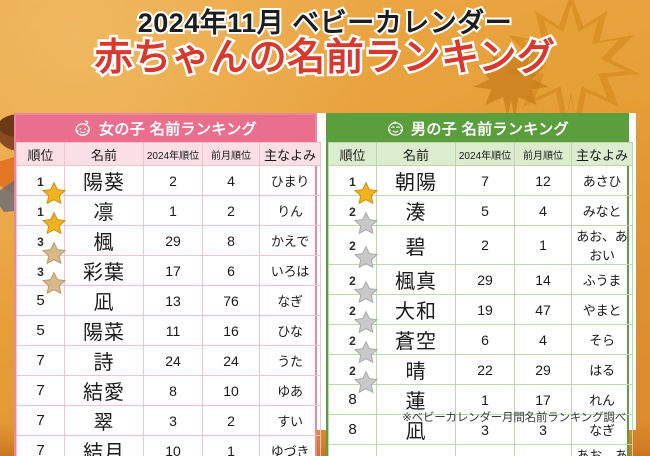  I want to click on cell-name: 蒼, so click(416, 450).